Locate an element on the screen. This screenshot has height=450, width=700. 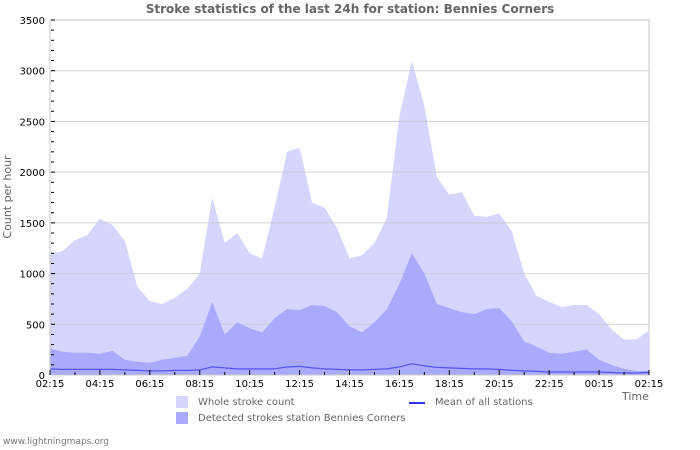
y-tick-label: 1000 is located at coordinates (32, 275).